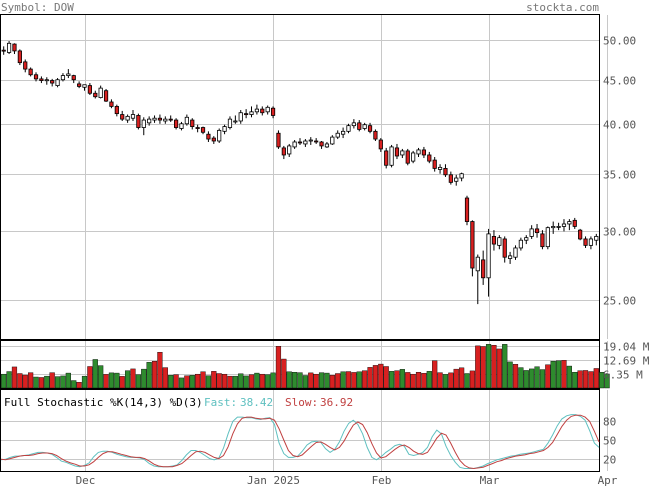  I want to click on stochastic-slow-label: Slow:, so click(301, 402).